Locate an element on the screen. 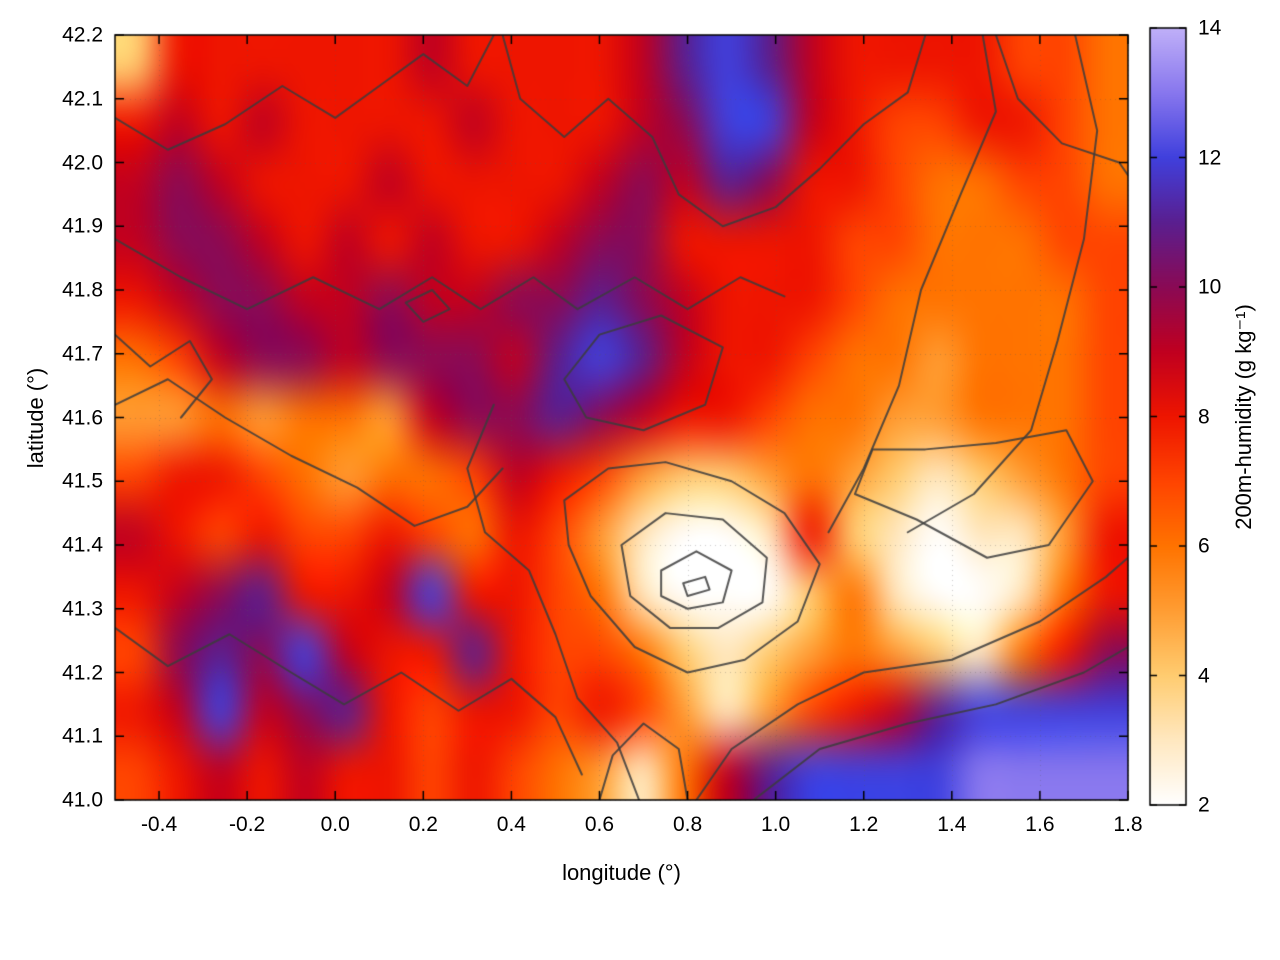  x-tick-label: -0.2 is located at coordinates (247, 824).